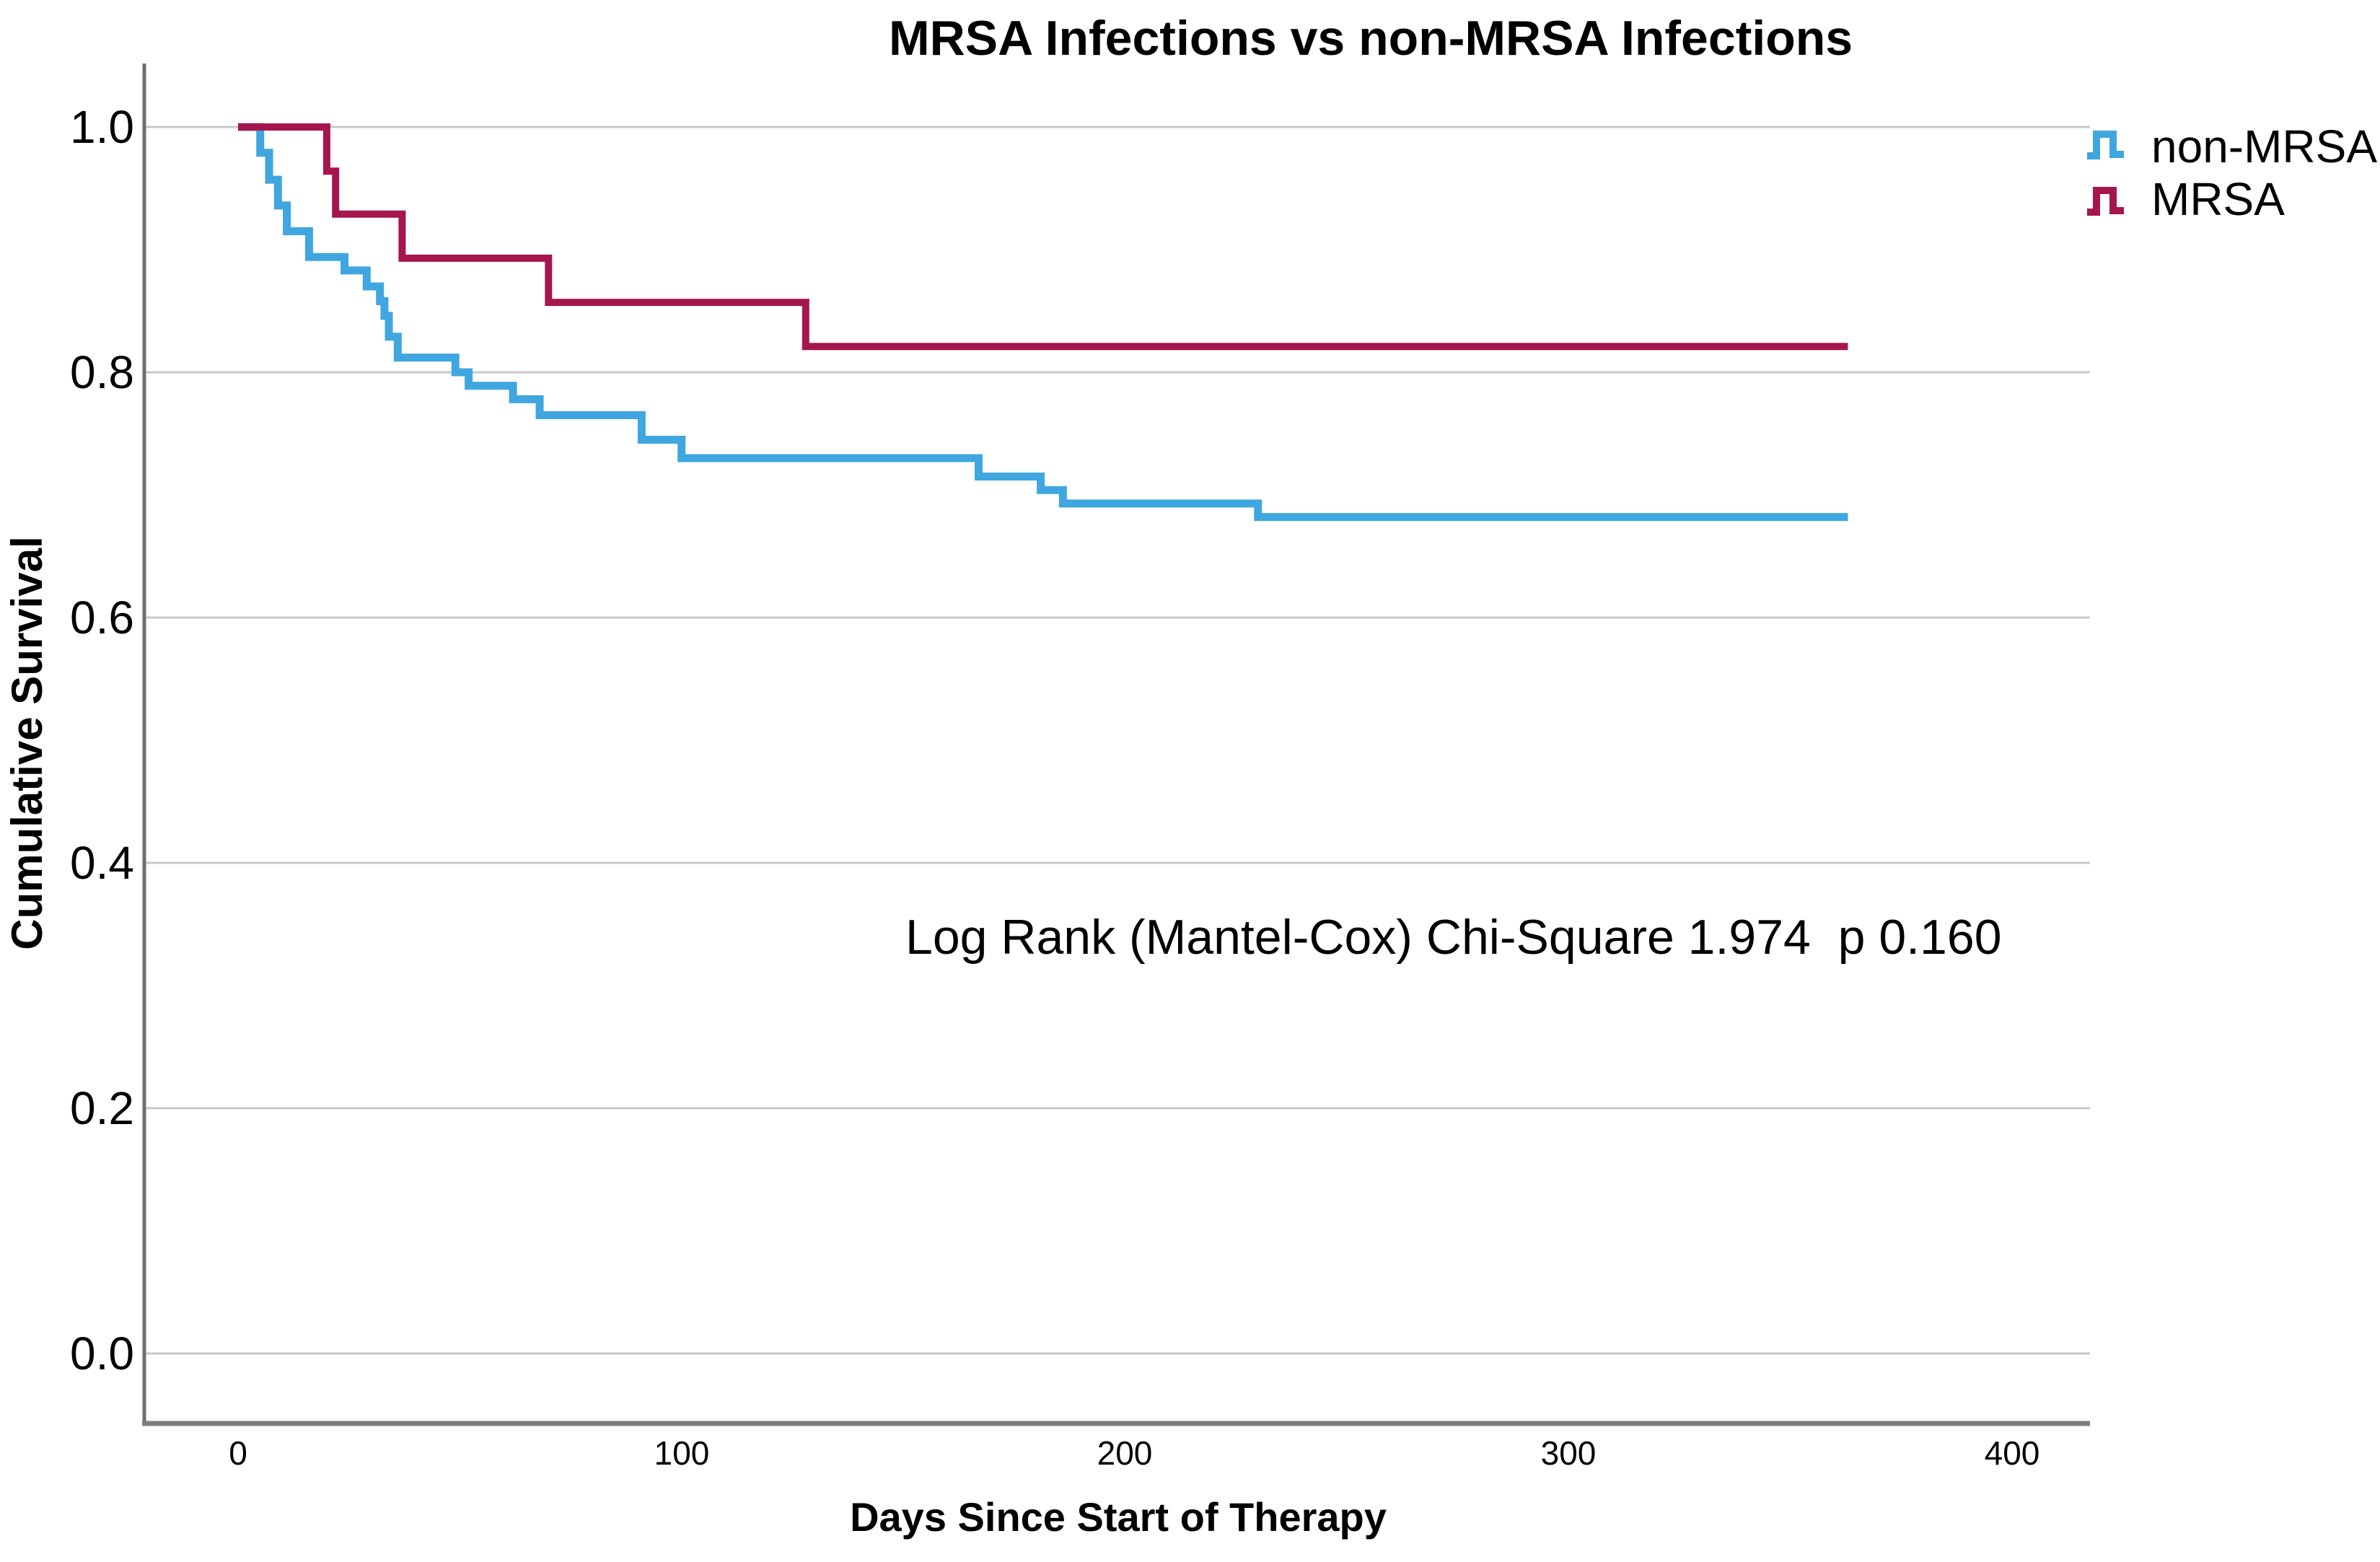 The height and width of the screenshot is (1562, 2380). Describe the element at coordinates (2105, 202) in the screenshot. I see `legend-step-icon-mrsa` at that location.